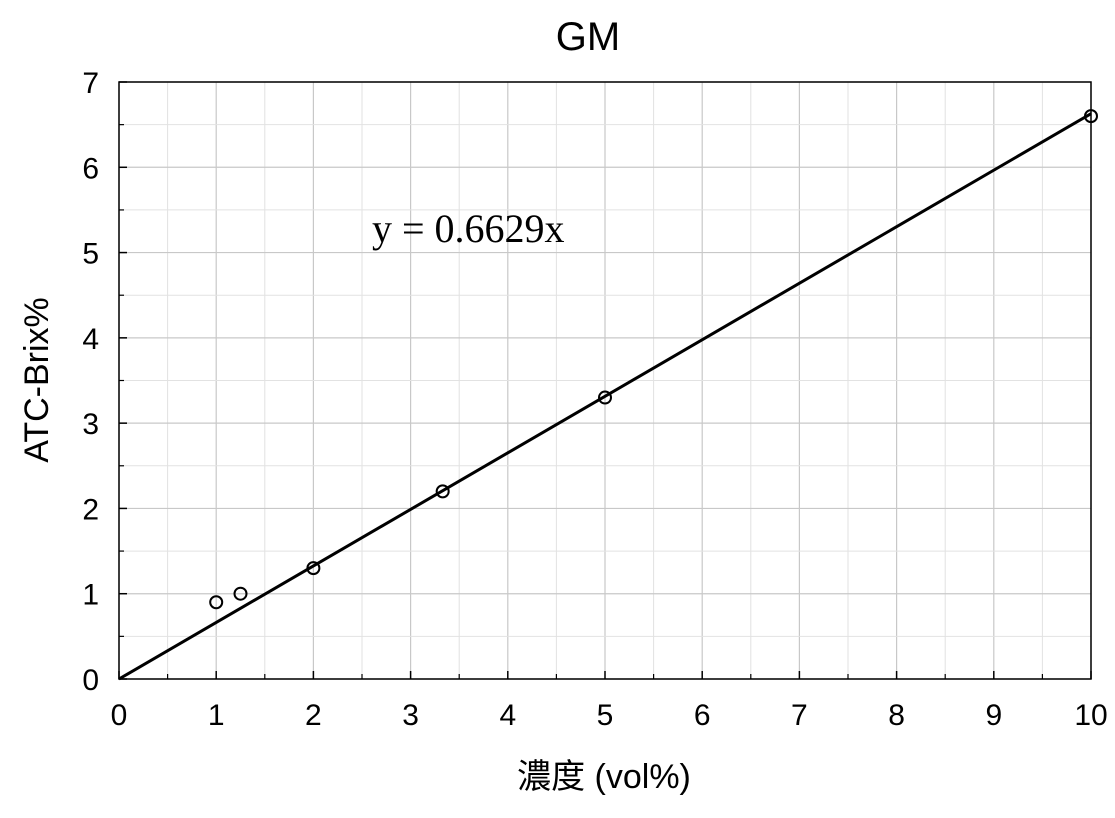  Describe the element at coordinates (37, 380) in the screenshot. I see `y-axis-label: ATC-Brix%` at that location.